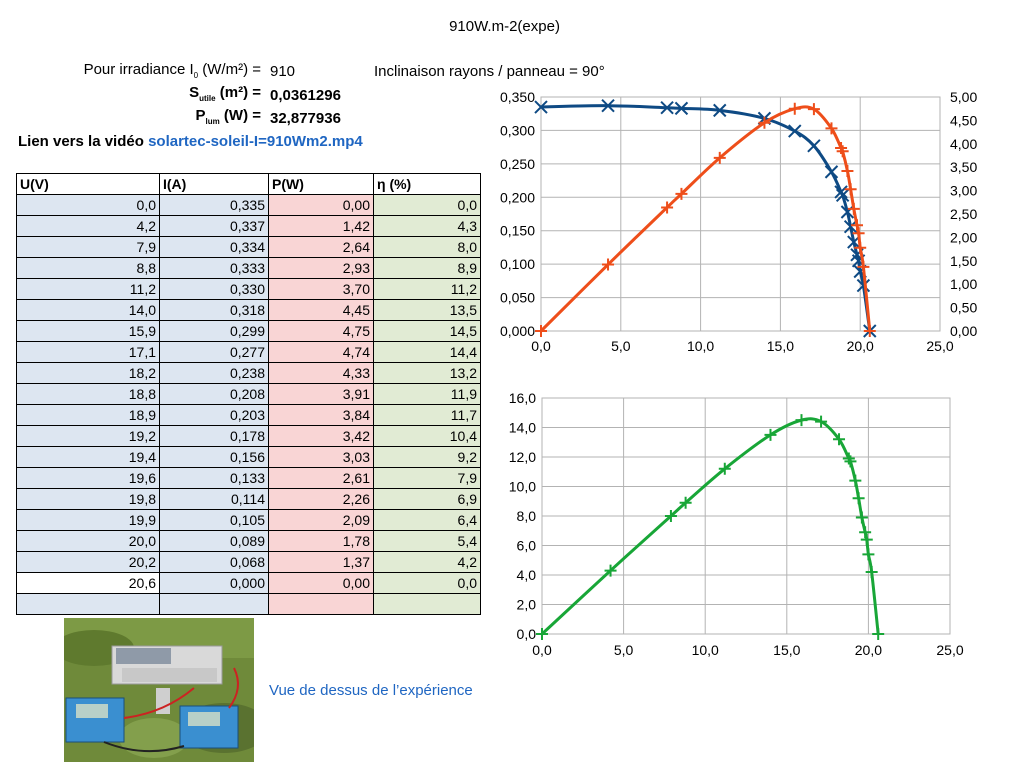 The width and height of the screenshot is (1009, 782). Describe the element at coordinates (248, 583) in the screenshot. I see `table-row: 20,6 0,000 0,00 0,0` at that location.